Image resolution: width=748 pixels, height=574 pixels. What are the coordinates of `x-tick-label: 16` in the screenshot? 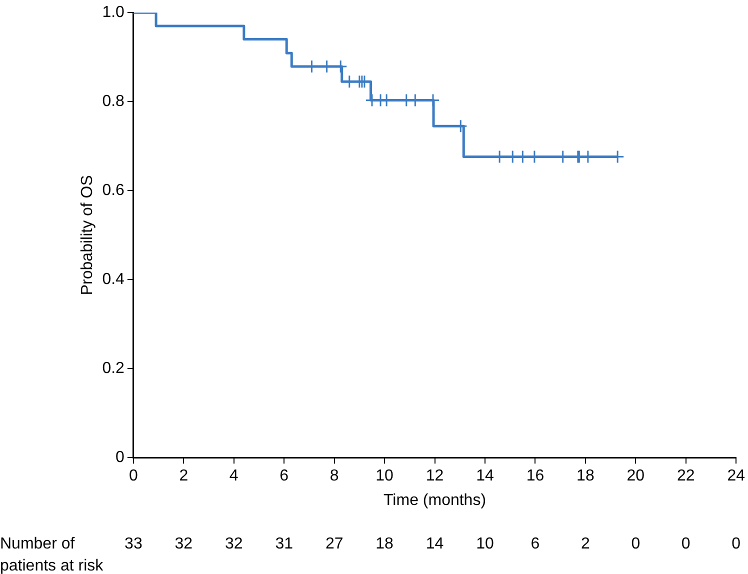 It's located at (535, 476).